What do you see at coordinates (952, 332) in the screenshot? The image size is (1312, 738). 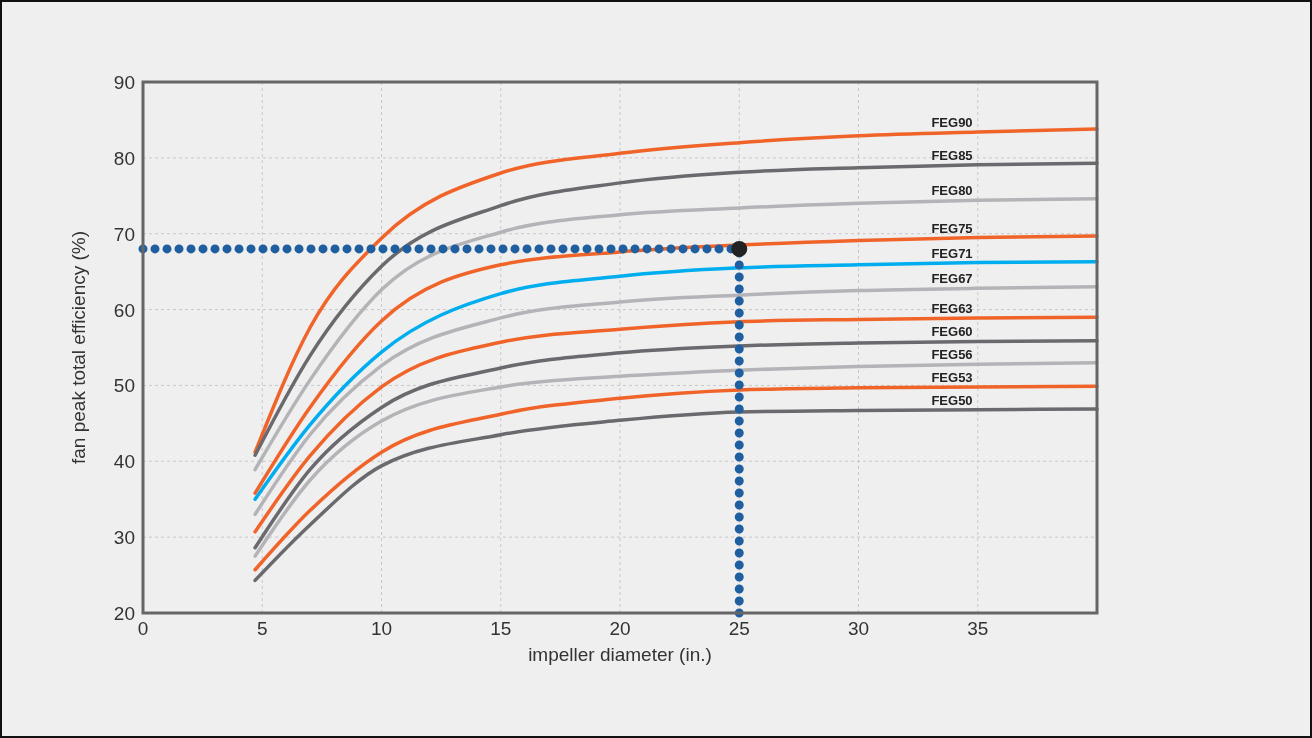 I see `series-label: FEG60` at bounding box center [952, 332].